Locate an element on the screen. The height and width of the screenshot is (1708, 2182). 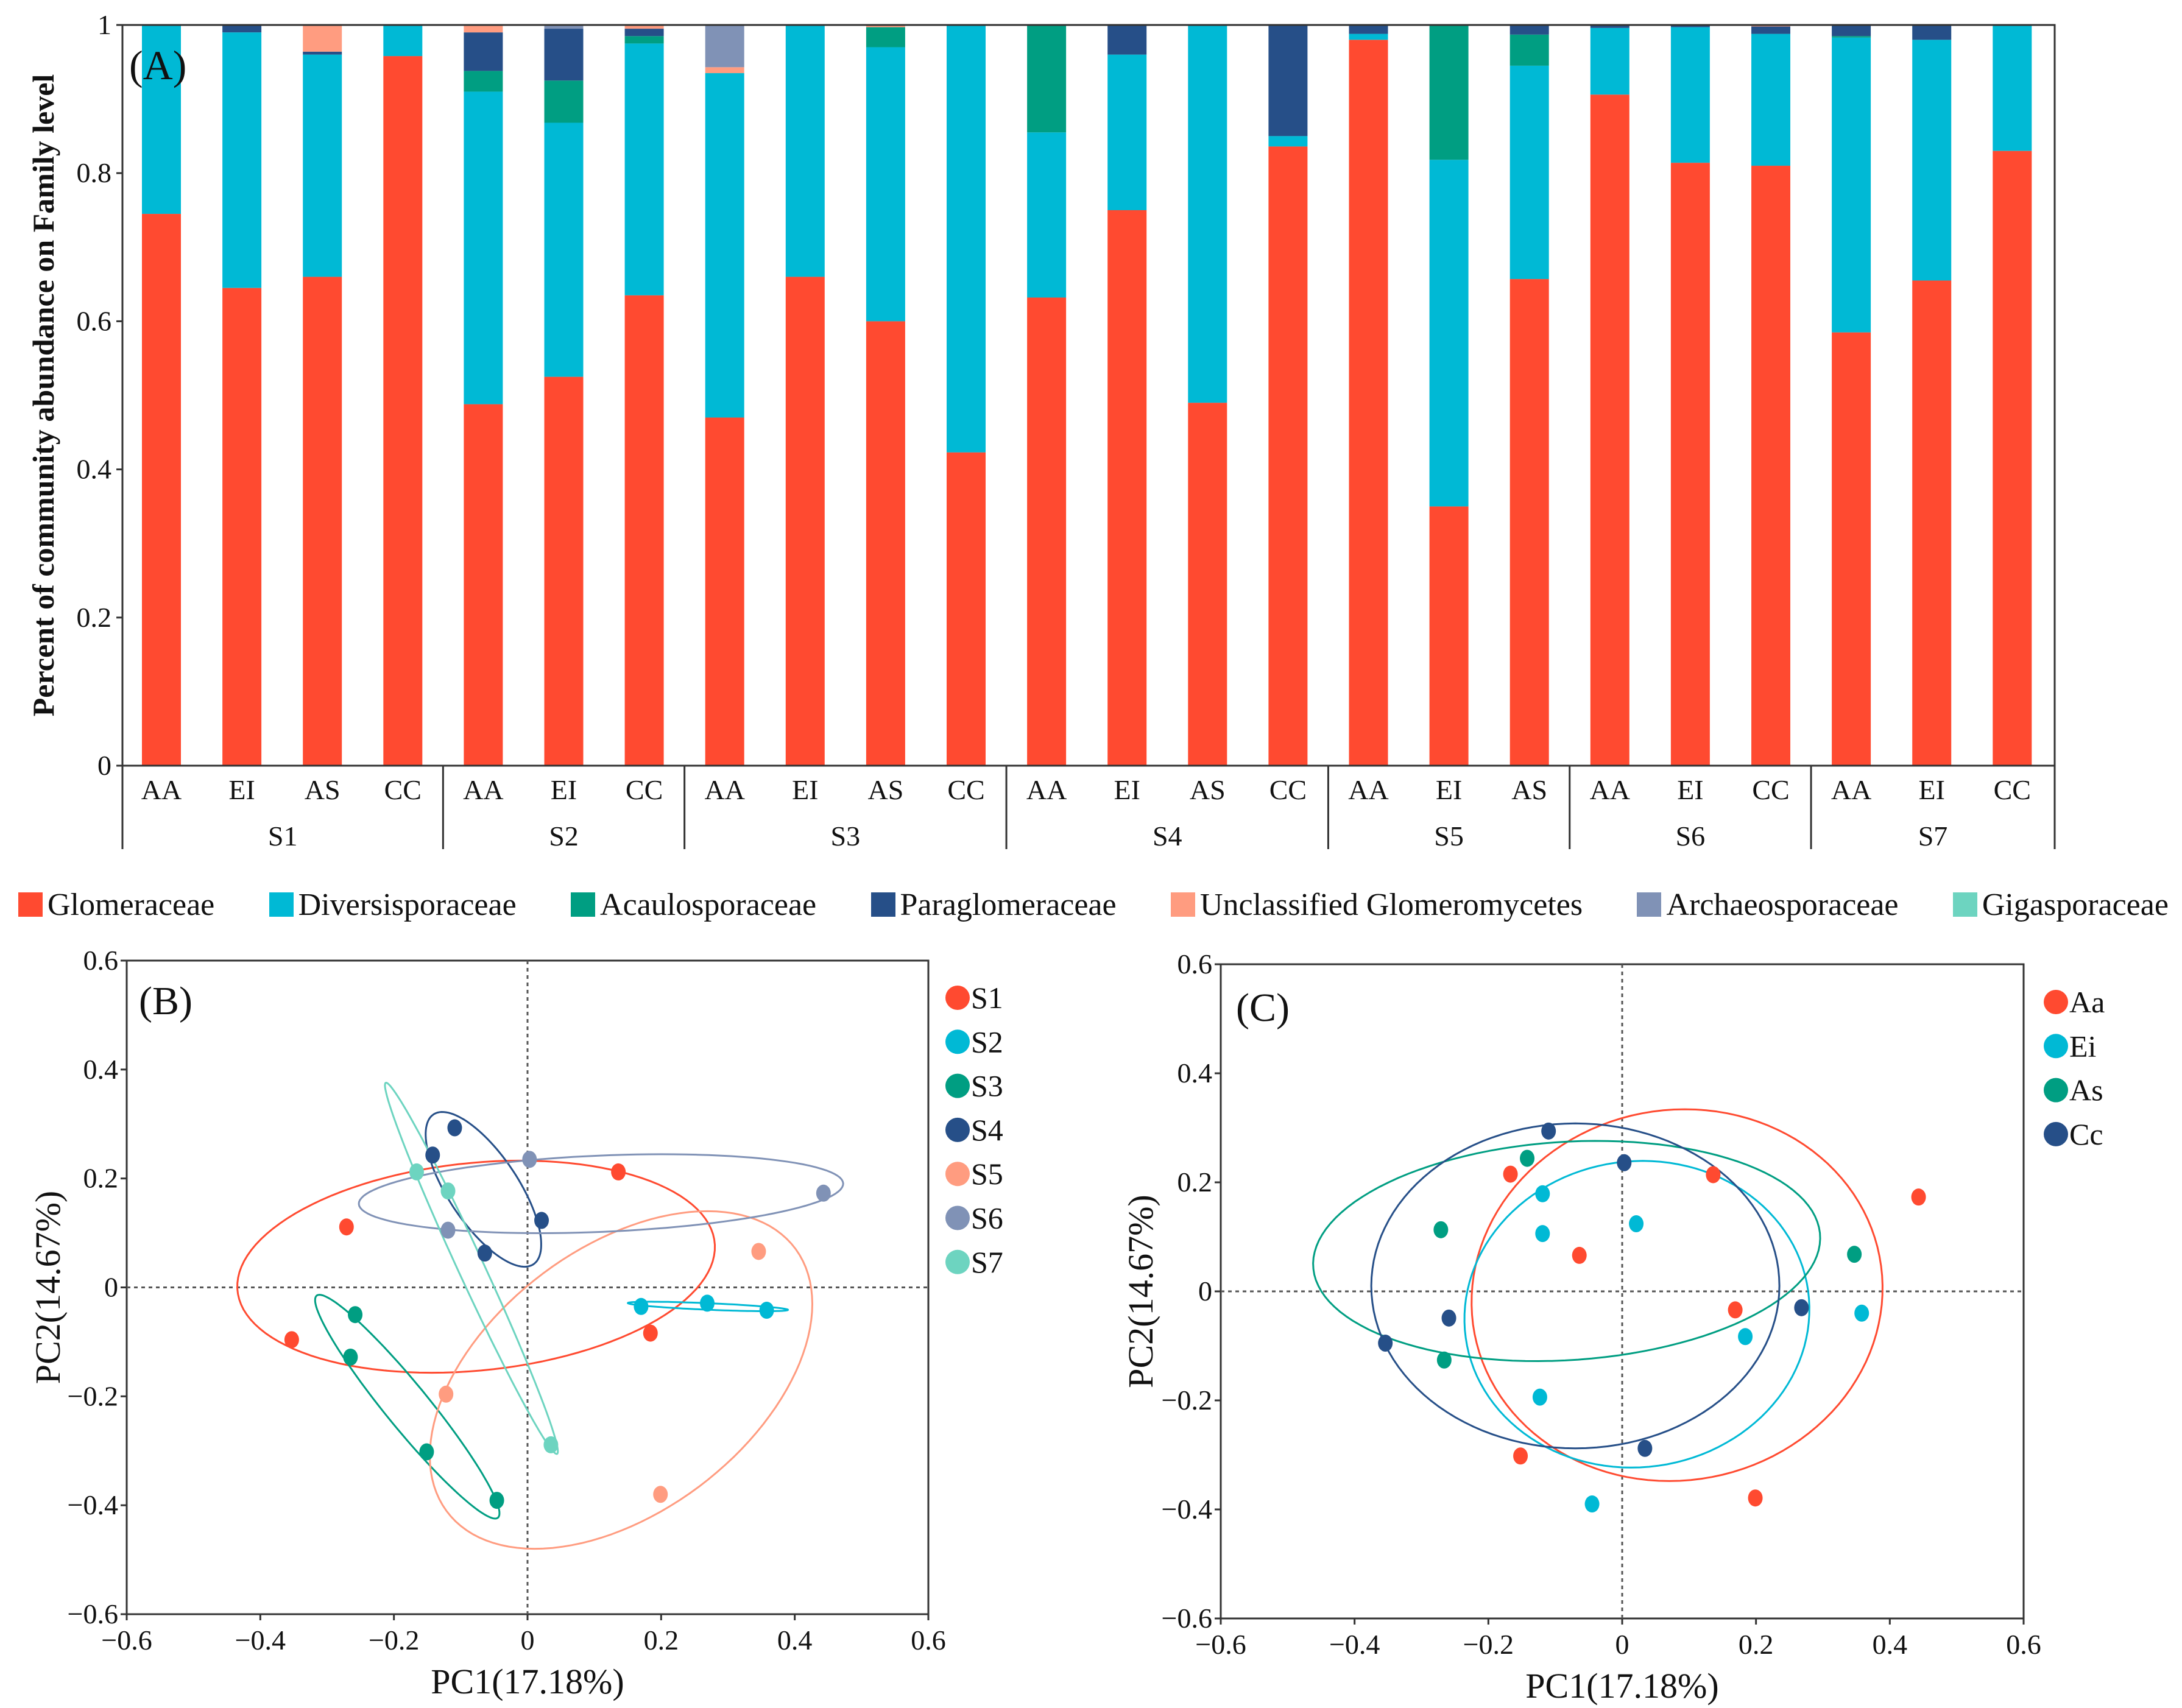
legend-label: S6 is located at coordinates (987, 1218).